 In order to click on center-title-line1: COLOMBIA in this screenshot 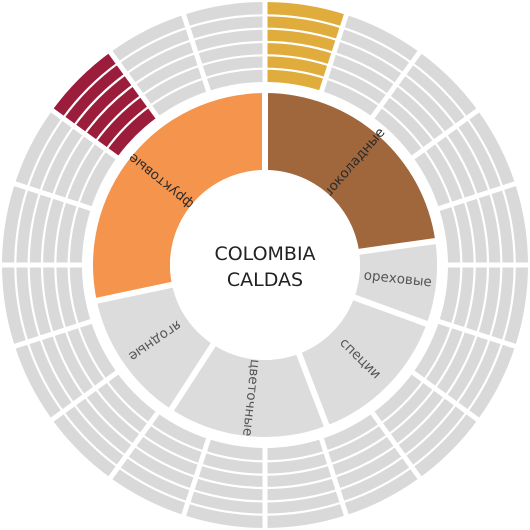, I will do `click(264, 254)`.